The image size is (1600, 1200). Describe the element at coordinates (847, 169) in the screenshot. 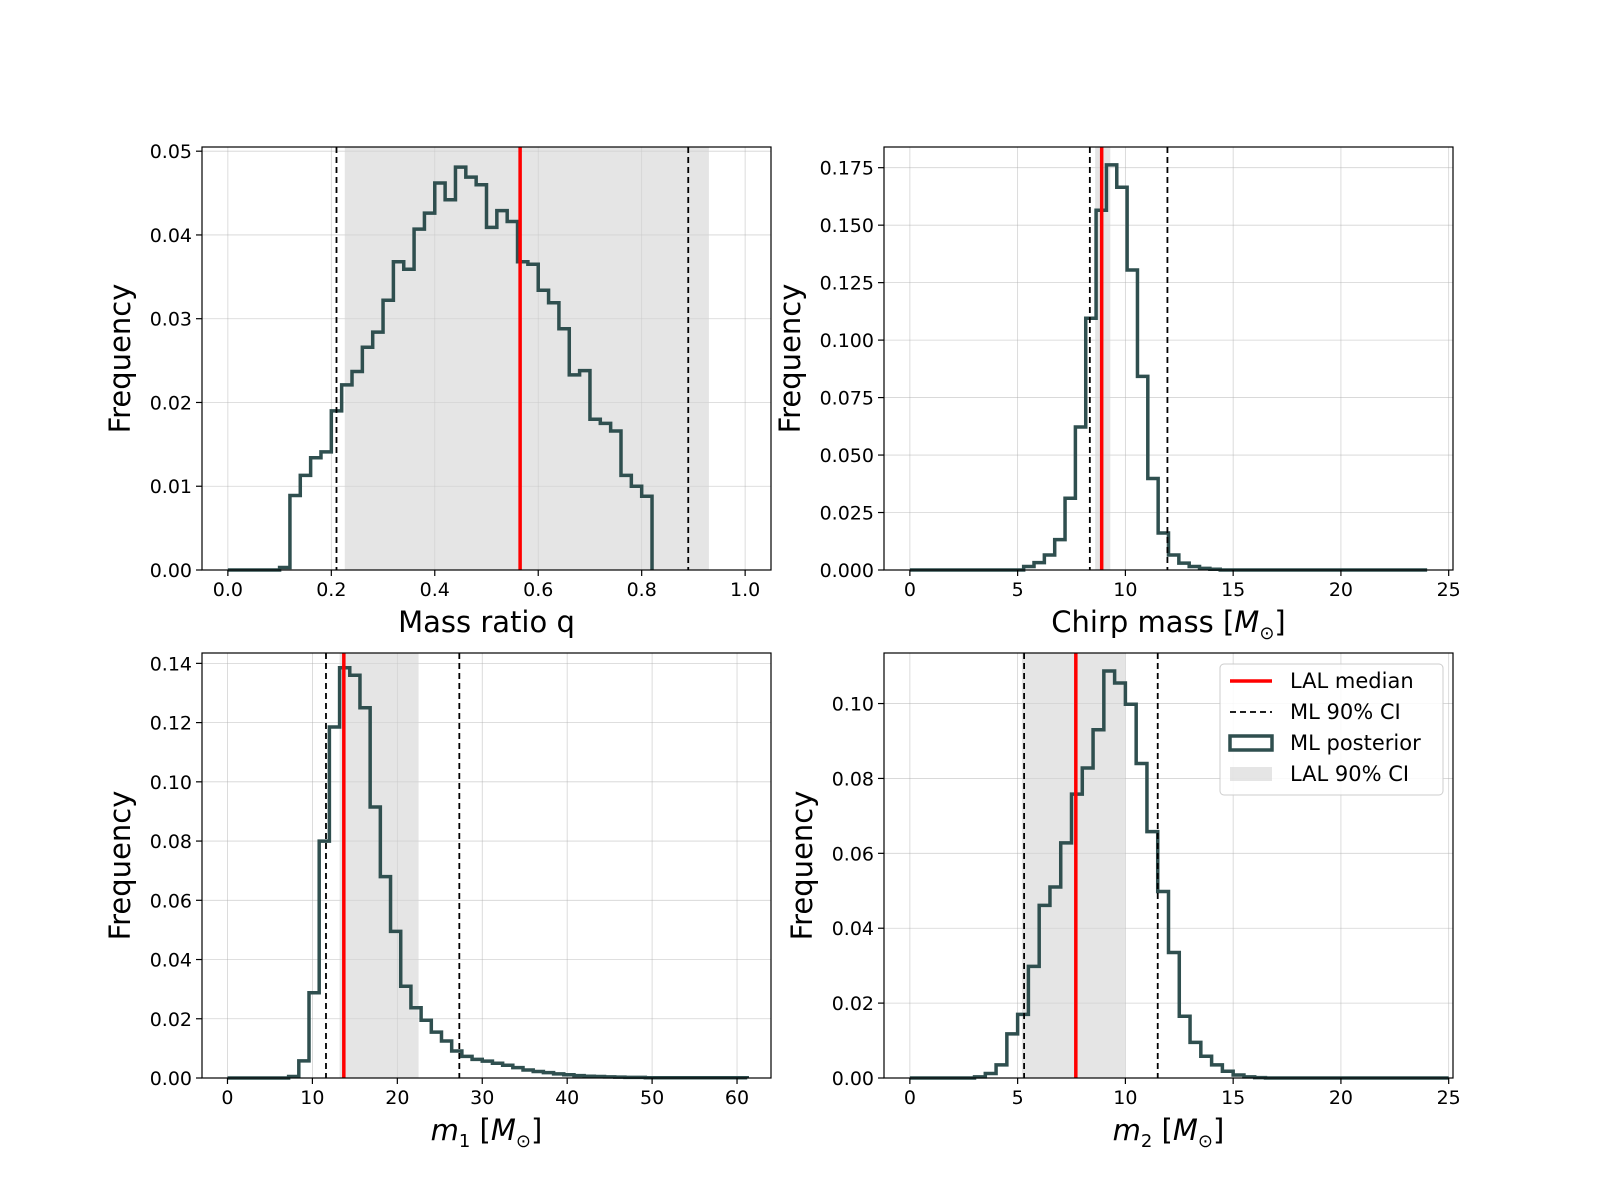

I see `y-tick-label: 0.175` at that location.